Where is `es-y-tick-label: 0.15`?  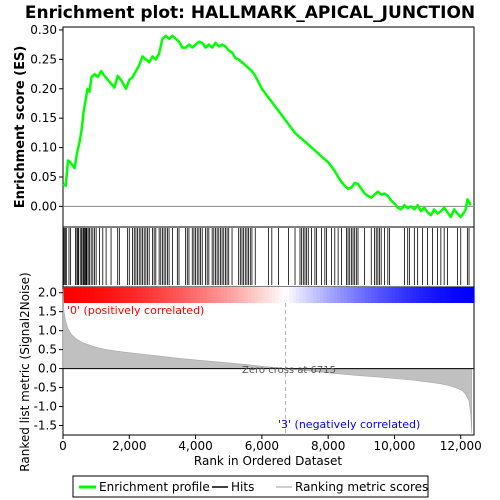 es-y-tick-label: 0.15 is located at coordinates (43, 118).